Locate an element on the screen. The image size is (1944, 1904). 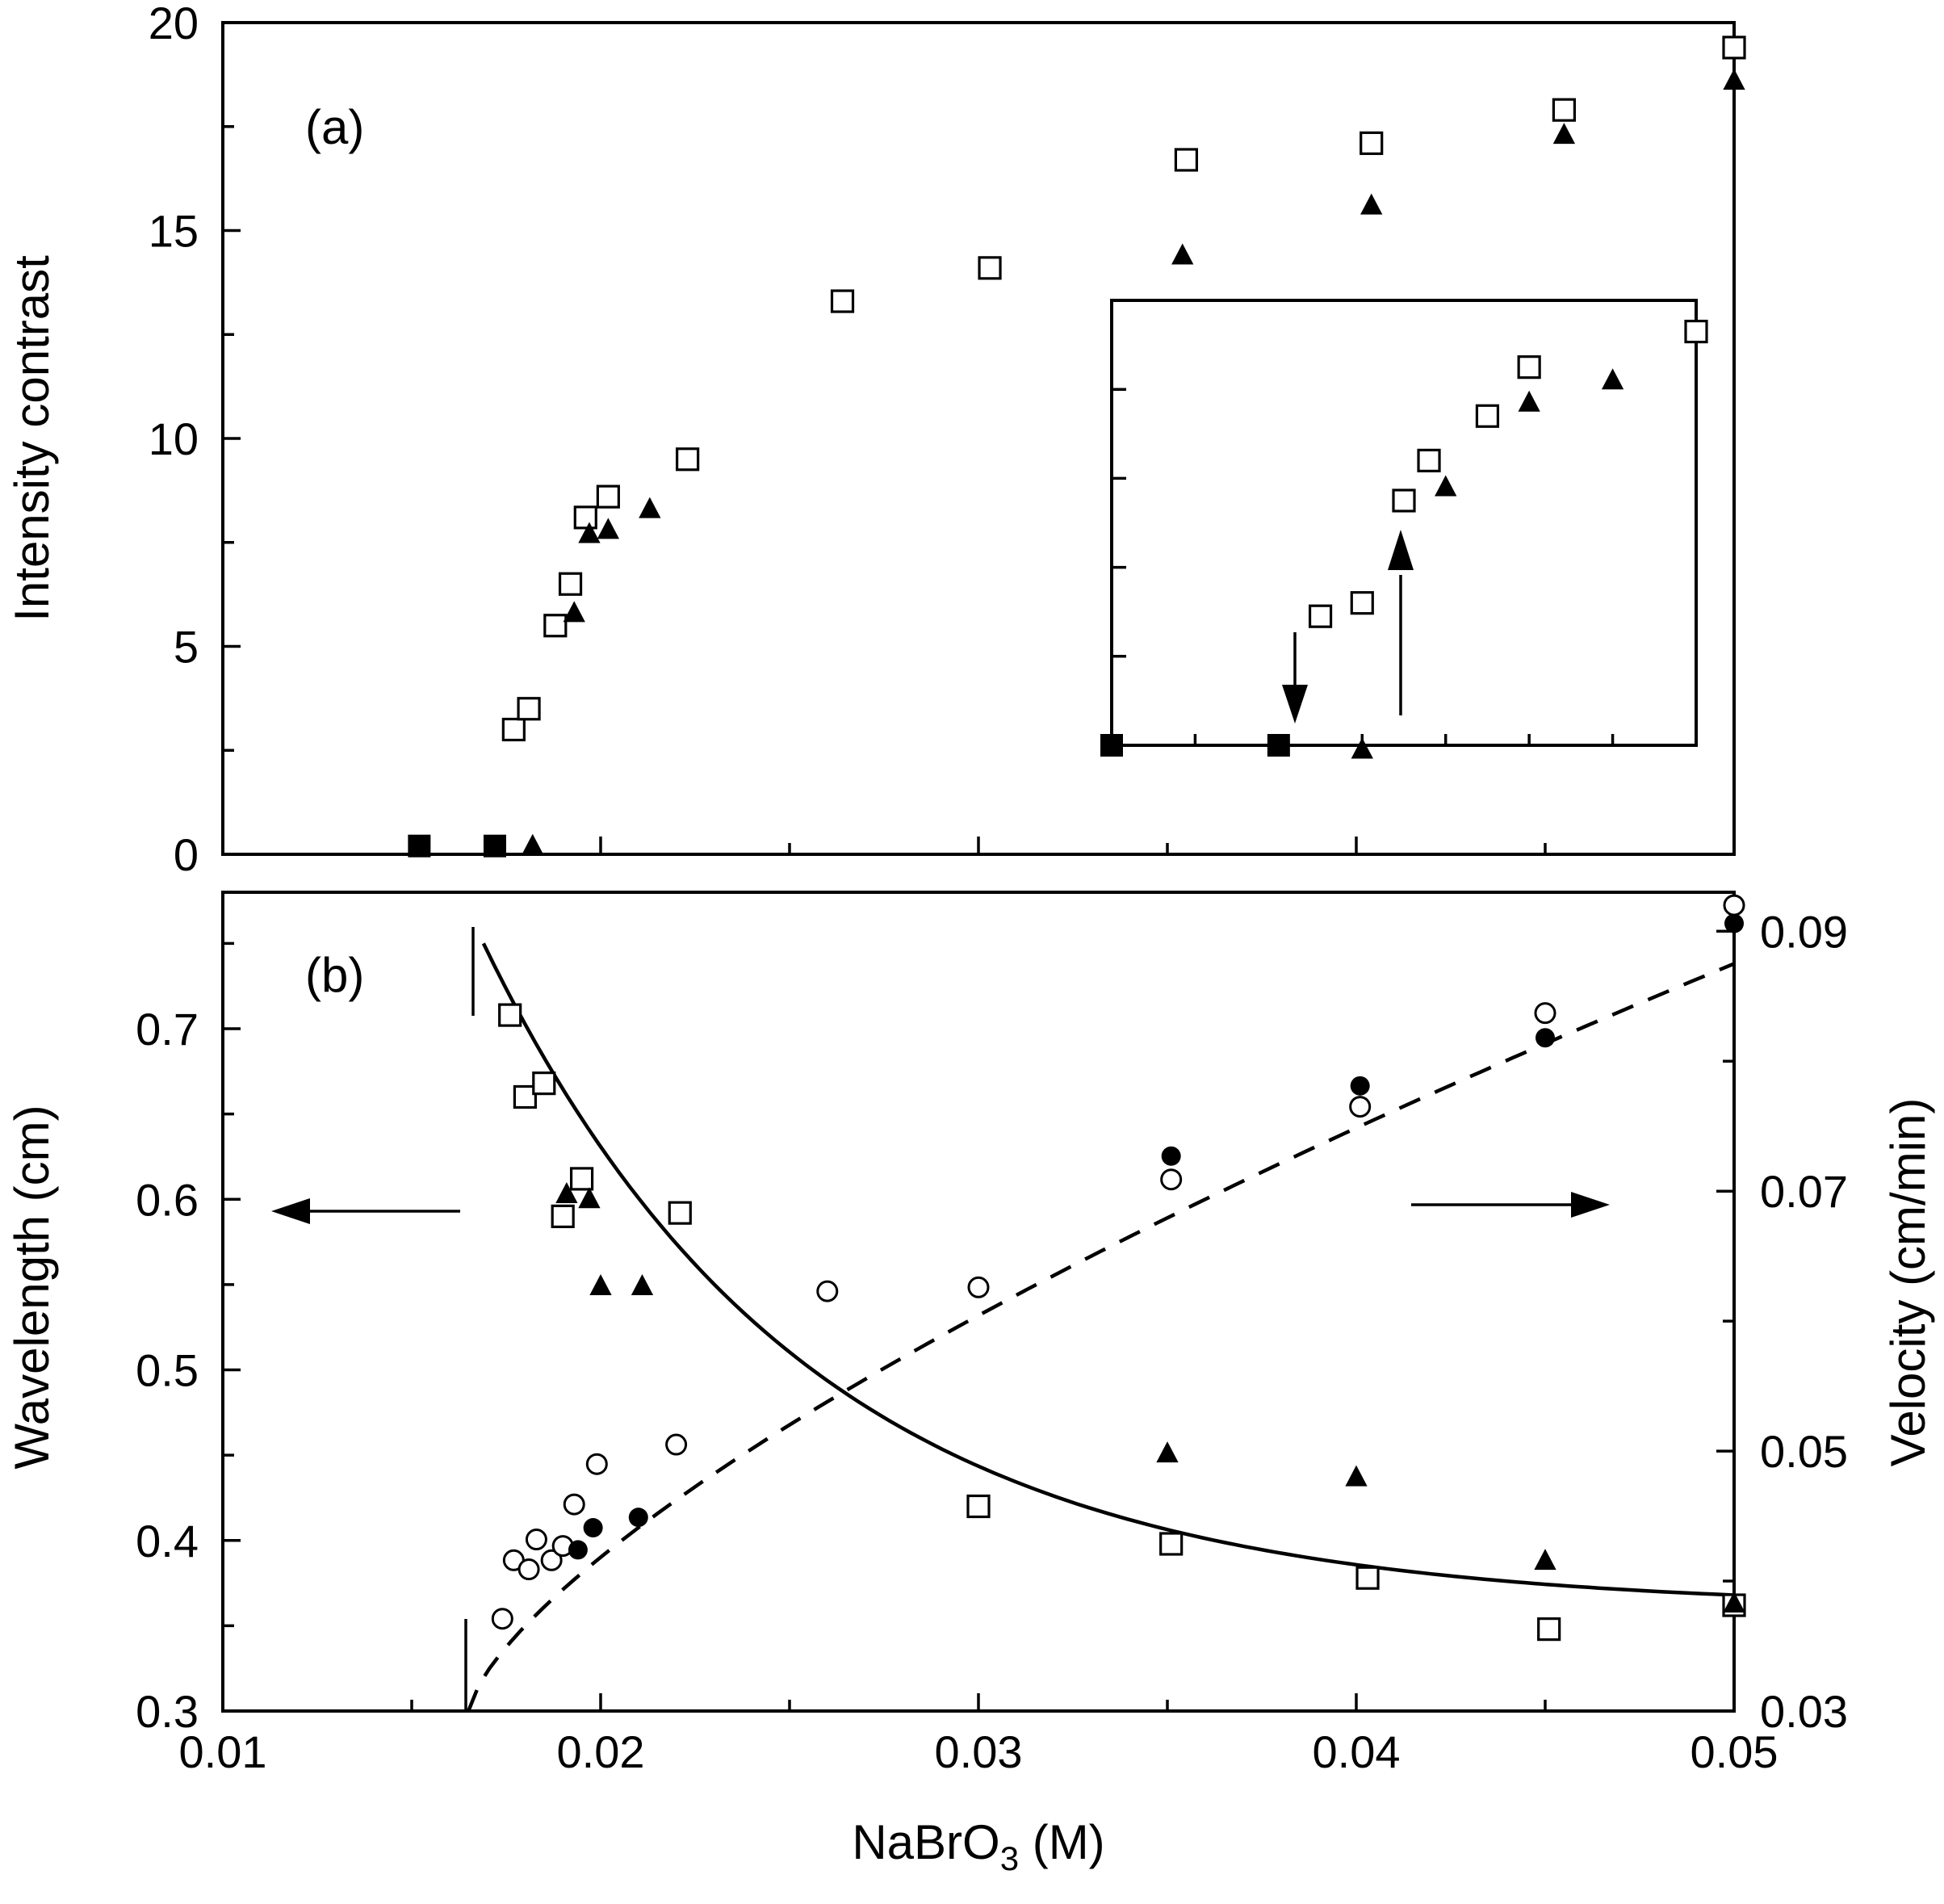
x-tick-label: 0.04 is located at coordinates (1357, 1751).